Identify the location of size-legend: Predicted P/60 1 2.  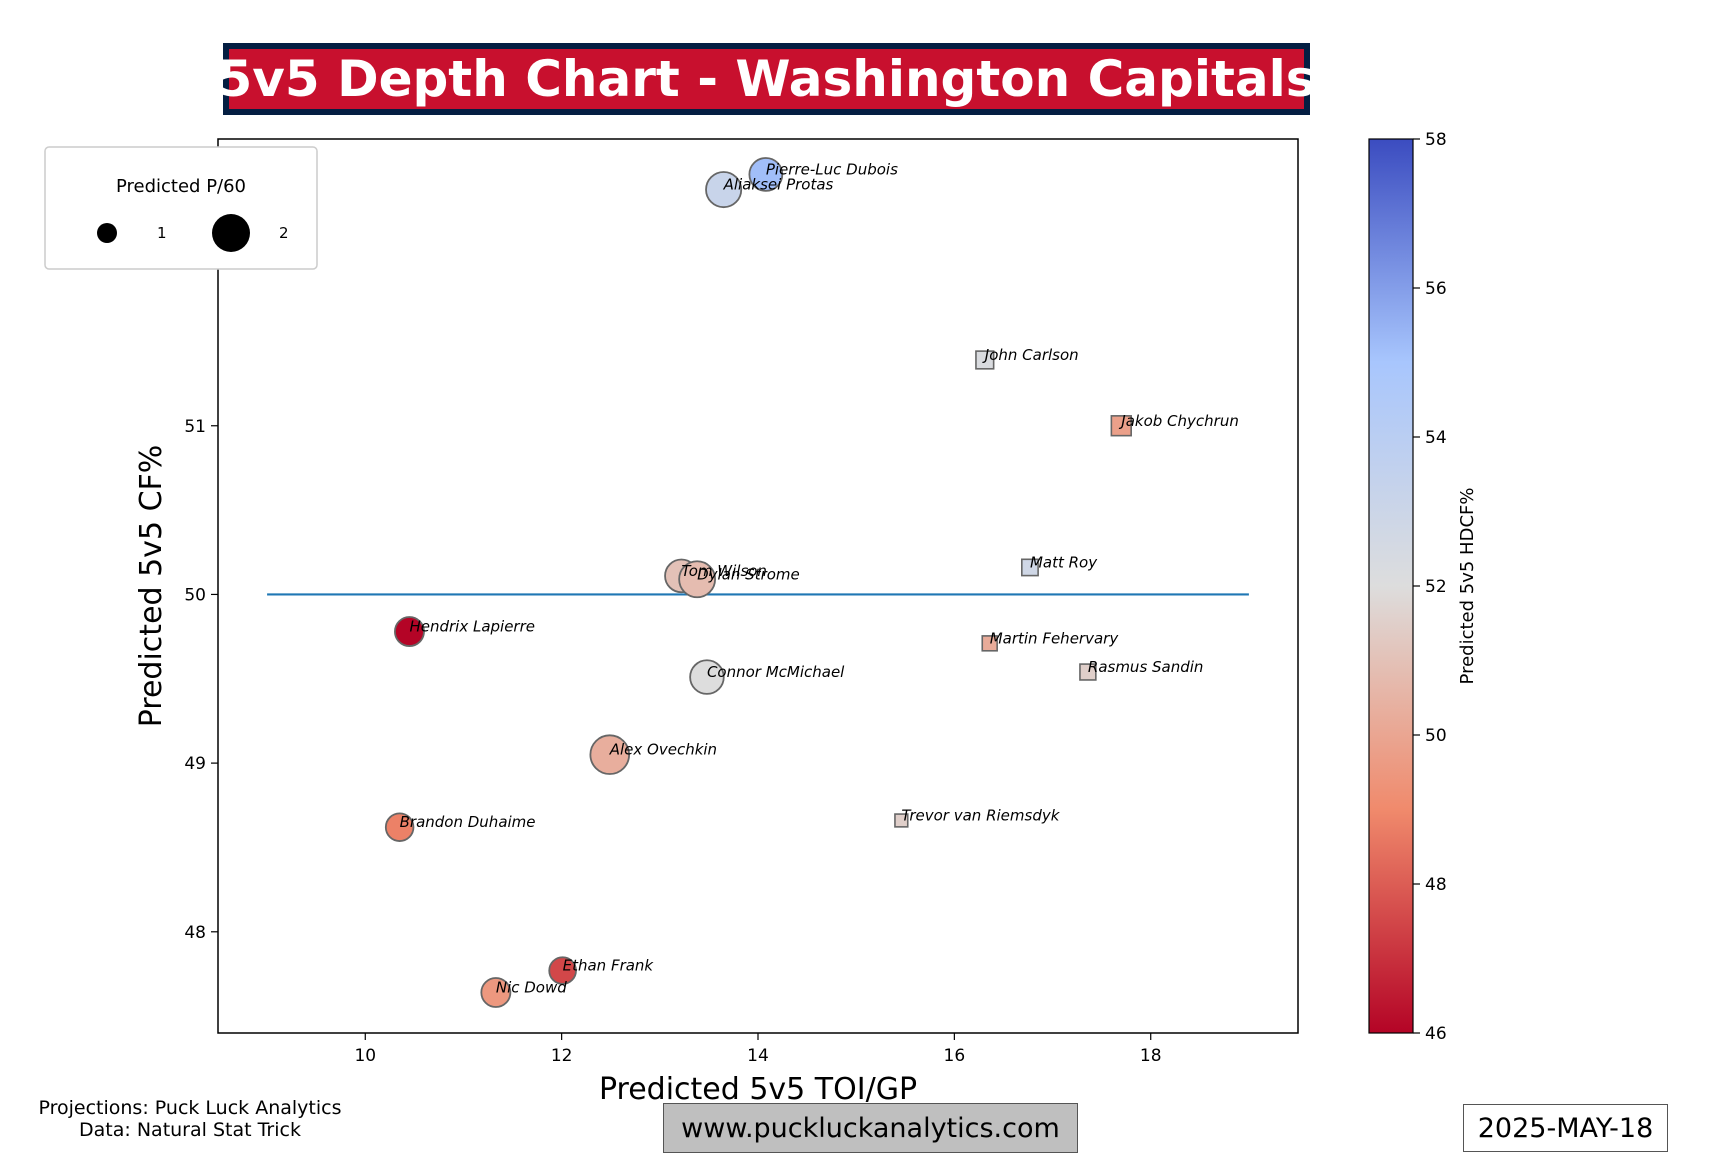
(181, 208).